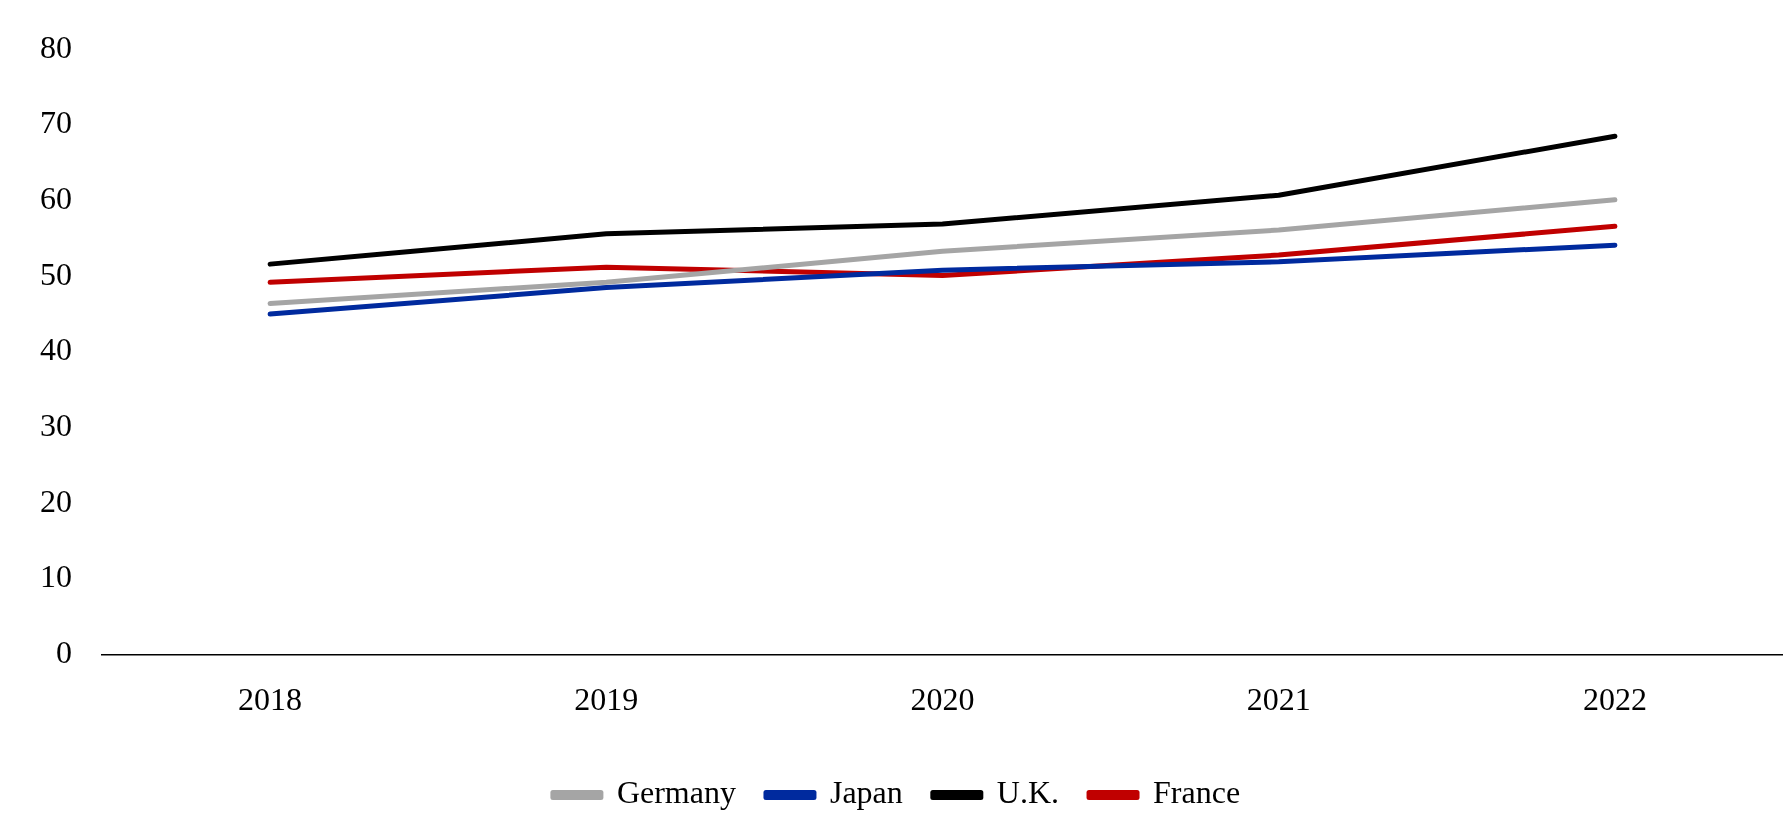  I want to click on y-tick-label: 50, so click(56, 273).